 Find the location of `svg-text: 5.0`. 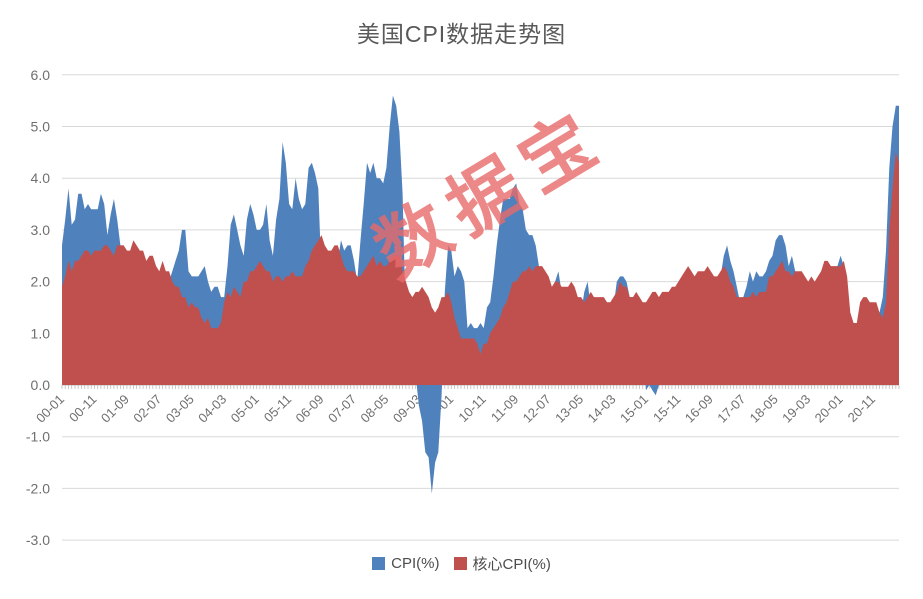

svg-text: 5.0 is located at coordinates (41, 127).